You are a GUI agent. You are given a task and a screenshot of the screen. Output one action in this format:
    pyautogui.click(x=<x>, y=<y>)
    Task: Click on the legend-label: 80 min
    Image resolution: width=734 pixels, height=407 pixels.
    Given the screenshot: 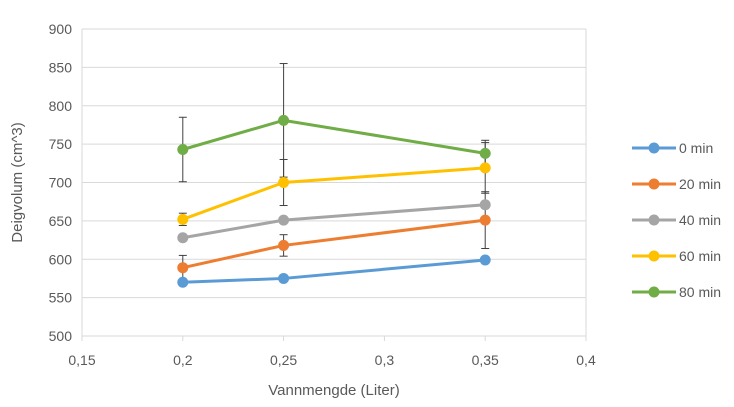 What is the action you would take?
    pyautogui.click(x=700, y=292)
    